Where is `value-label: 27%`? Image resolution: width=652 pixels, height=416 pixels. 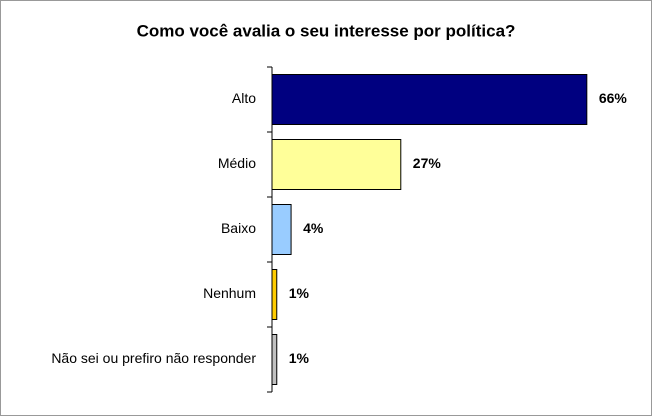
value-label: 27% is located at coordinates (427, 163).